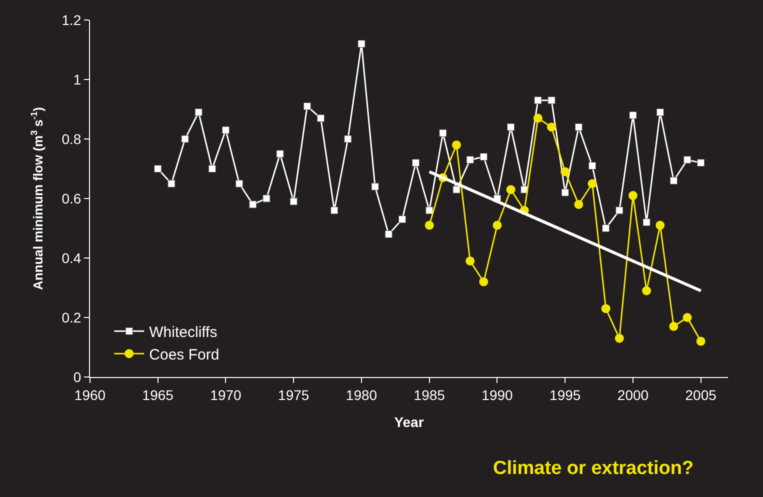 The height and width of the screenshot is (497, 763). Describe the element at coordinates (430, 394) in the screenshot. I see `x-tick-label: 1985` at that location.